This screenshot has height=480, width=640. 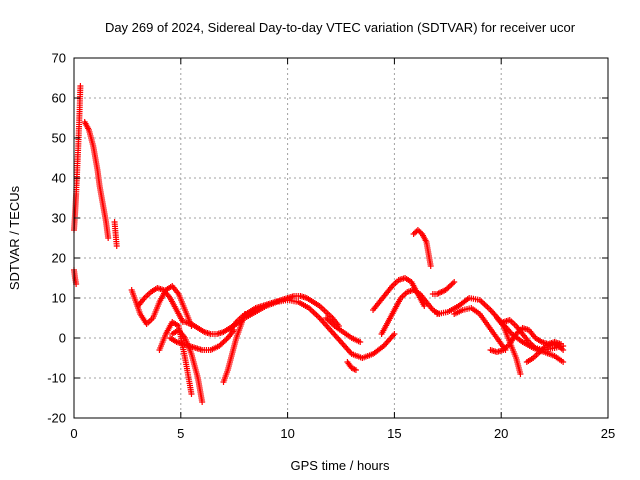 What do you see at coordinates (340, 465) in the screenshot?
I see `x-axis-label: GPS time / hours` at bounding box center [340, 465].